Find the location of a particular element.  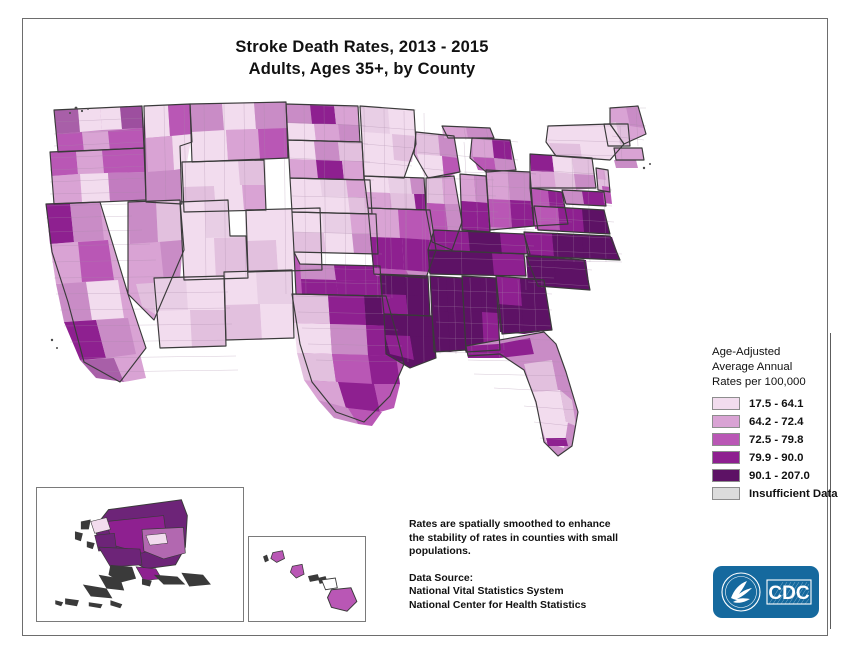

hawaii-geometry is located at coordinates (310, 581).